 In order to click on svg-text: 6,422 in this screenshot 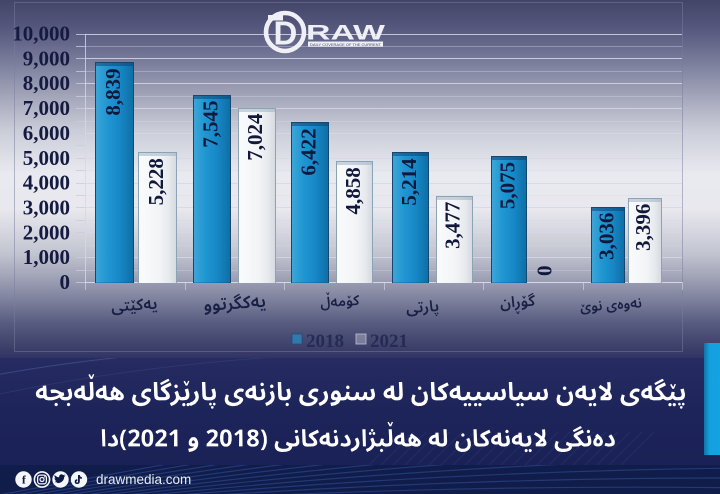, I will do `click(308, 151)`.